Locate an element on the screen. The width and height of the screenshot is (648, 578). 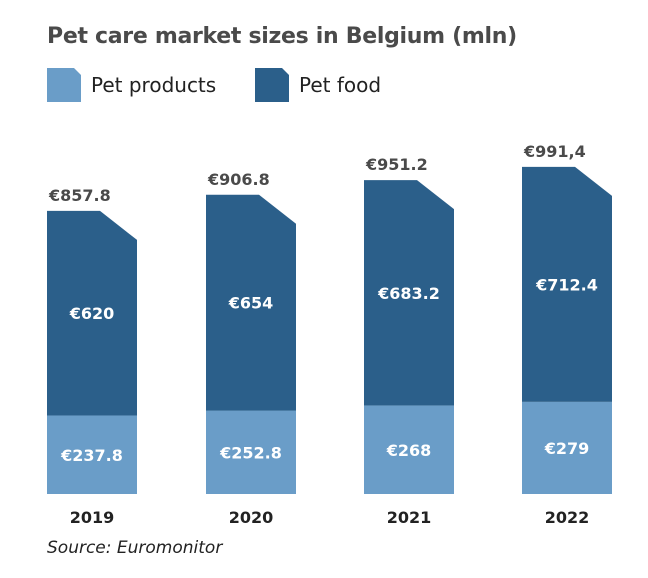
bar-pet-food-2022 is located at coordinates (567, 284).